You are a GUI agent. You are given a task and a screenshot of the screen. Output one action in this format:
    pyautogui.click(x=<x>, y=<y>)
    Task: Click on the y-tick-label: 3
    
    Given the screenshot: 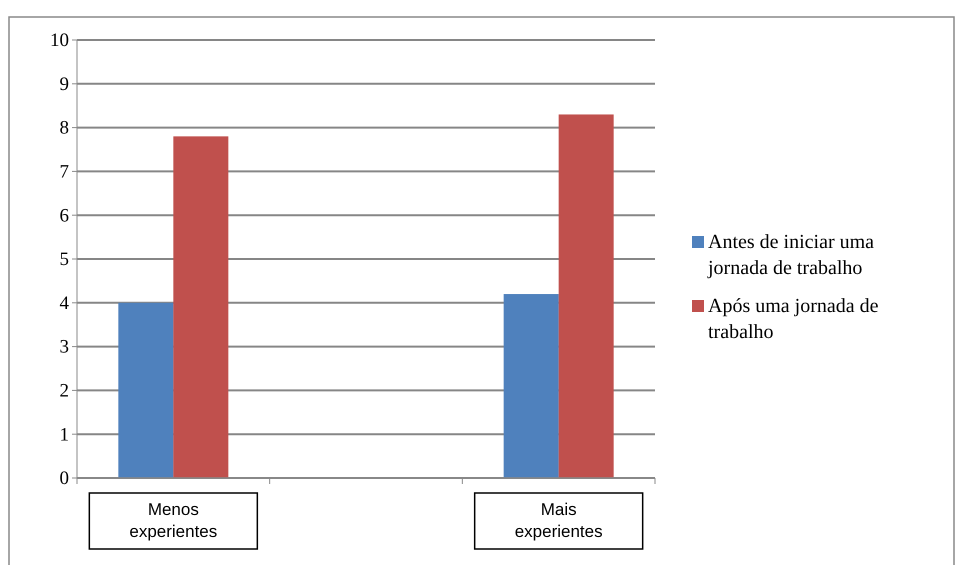 What is the action you would take?
    pyautogui.click(x=64, y=347)
    